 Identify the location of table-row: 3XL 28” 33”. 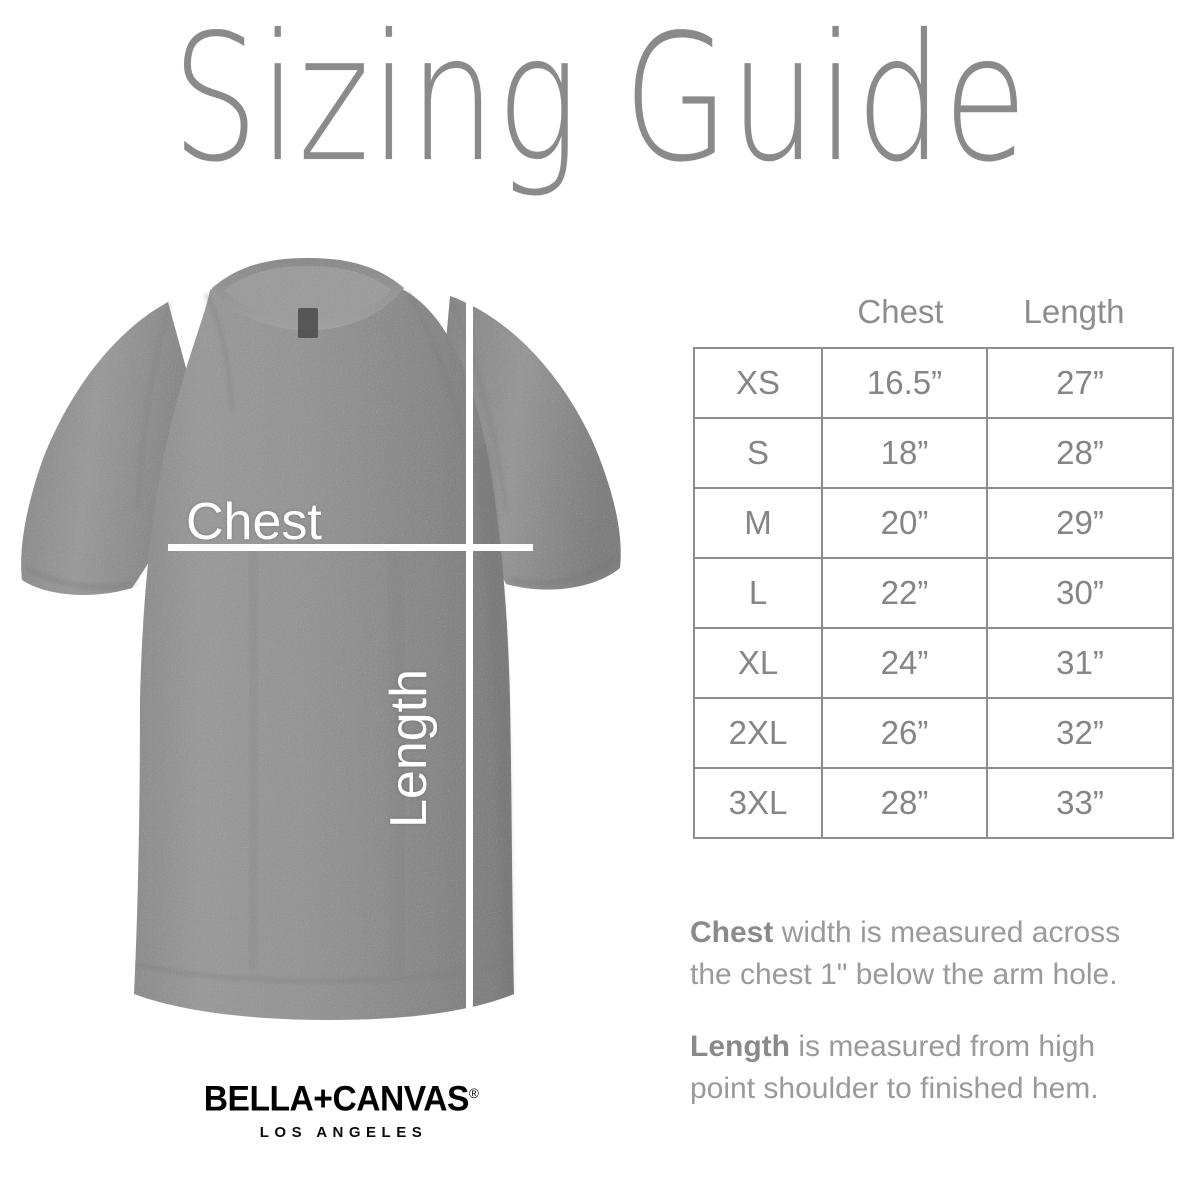
(933, 803).